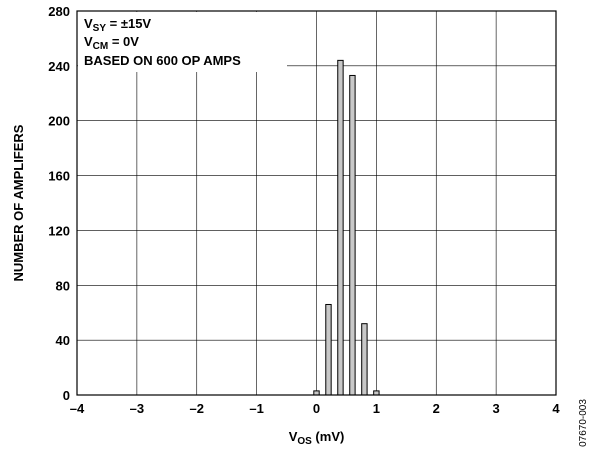 Image resolution: width=598 pixels, height=453 pixels. I want to click on x-tick-label: 3, so click(496, 408).